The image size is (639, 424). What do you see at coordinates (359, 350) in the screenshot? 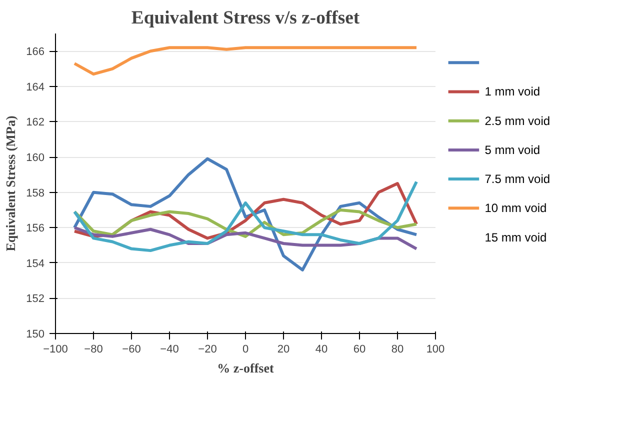
I see `x-tick-label: 60` at bounding box center [359, 350].